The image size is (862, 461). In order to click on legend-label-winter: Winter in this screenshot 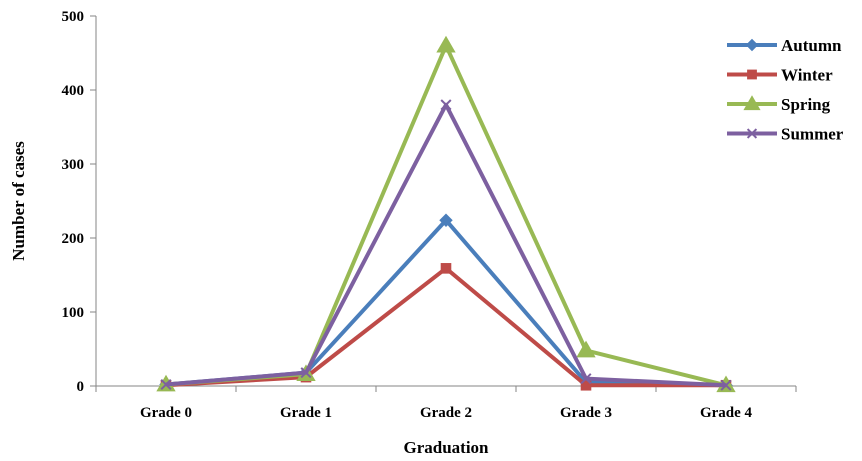, I will do `click(807, 75)`.